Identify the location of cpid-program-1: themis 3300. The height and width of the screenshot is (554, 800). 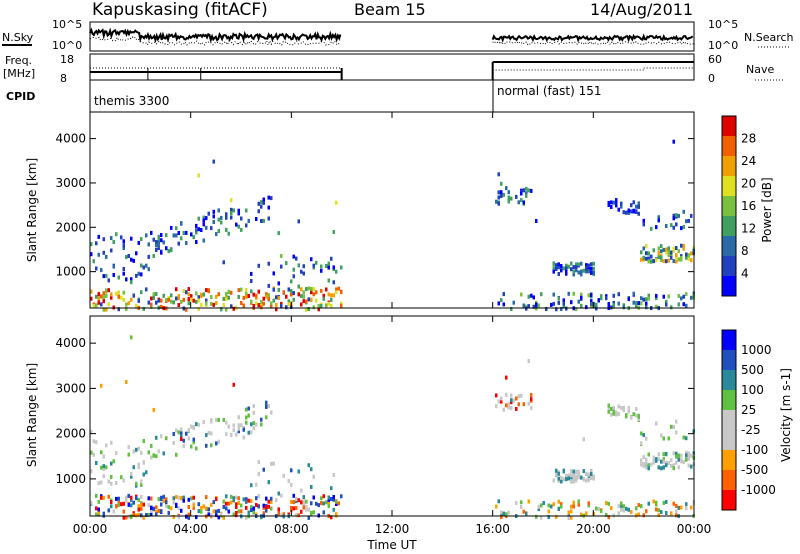
(131, 101).